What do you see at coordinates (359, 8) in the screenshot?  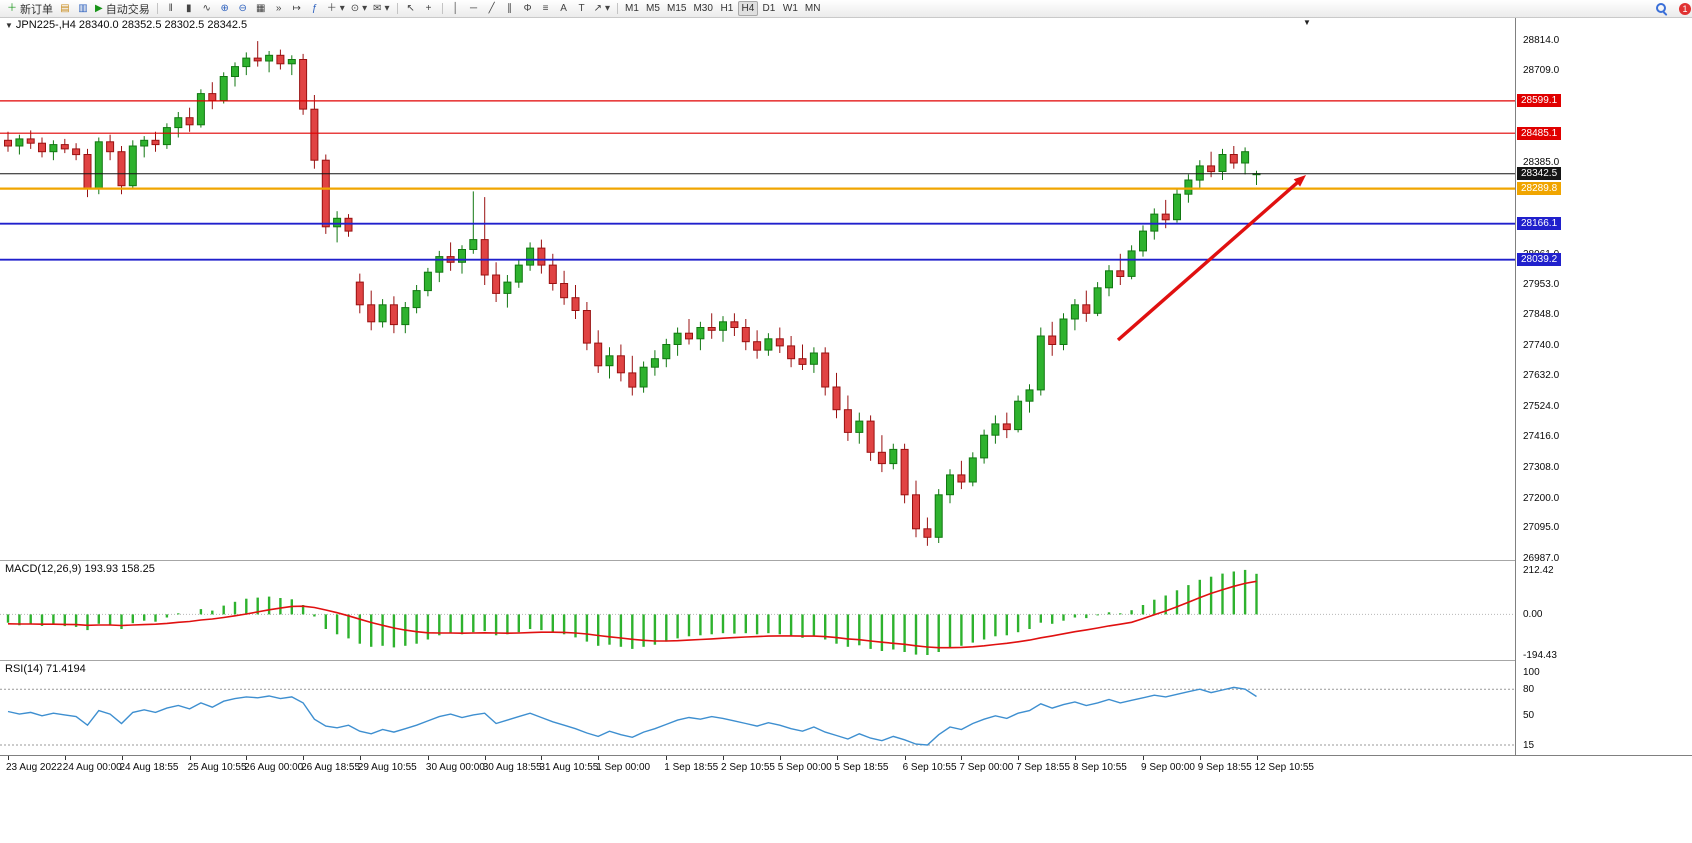 I see `period-button: ⊙ ▾` at bounding box center [359, 8].